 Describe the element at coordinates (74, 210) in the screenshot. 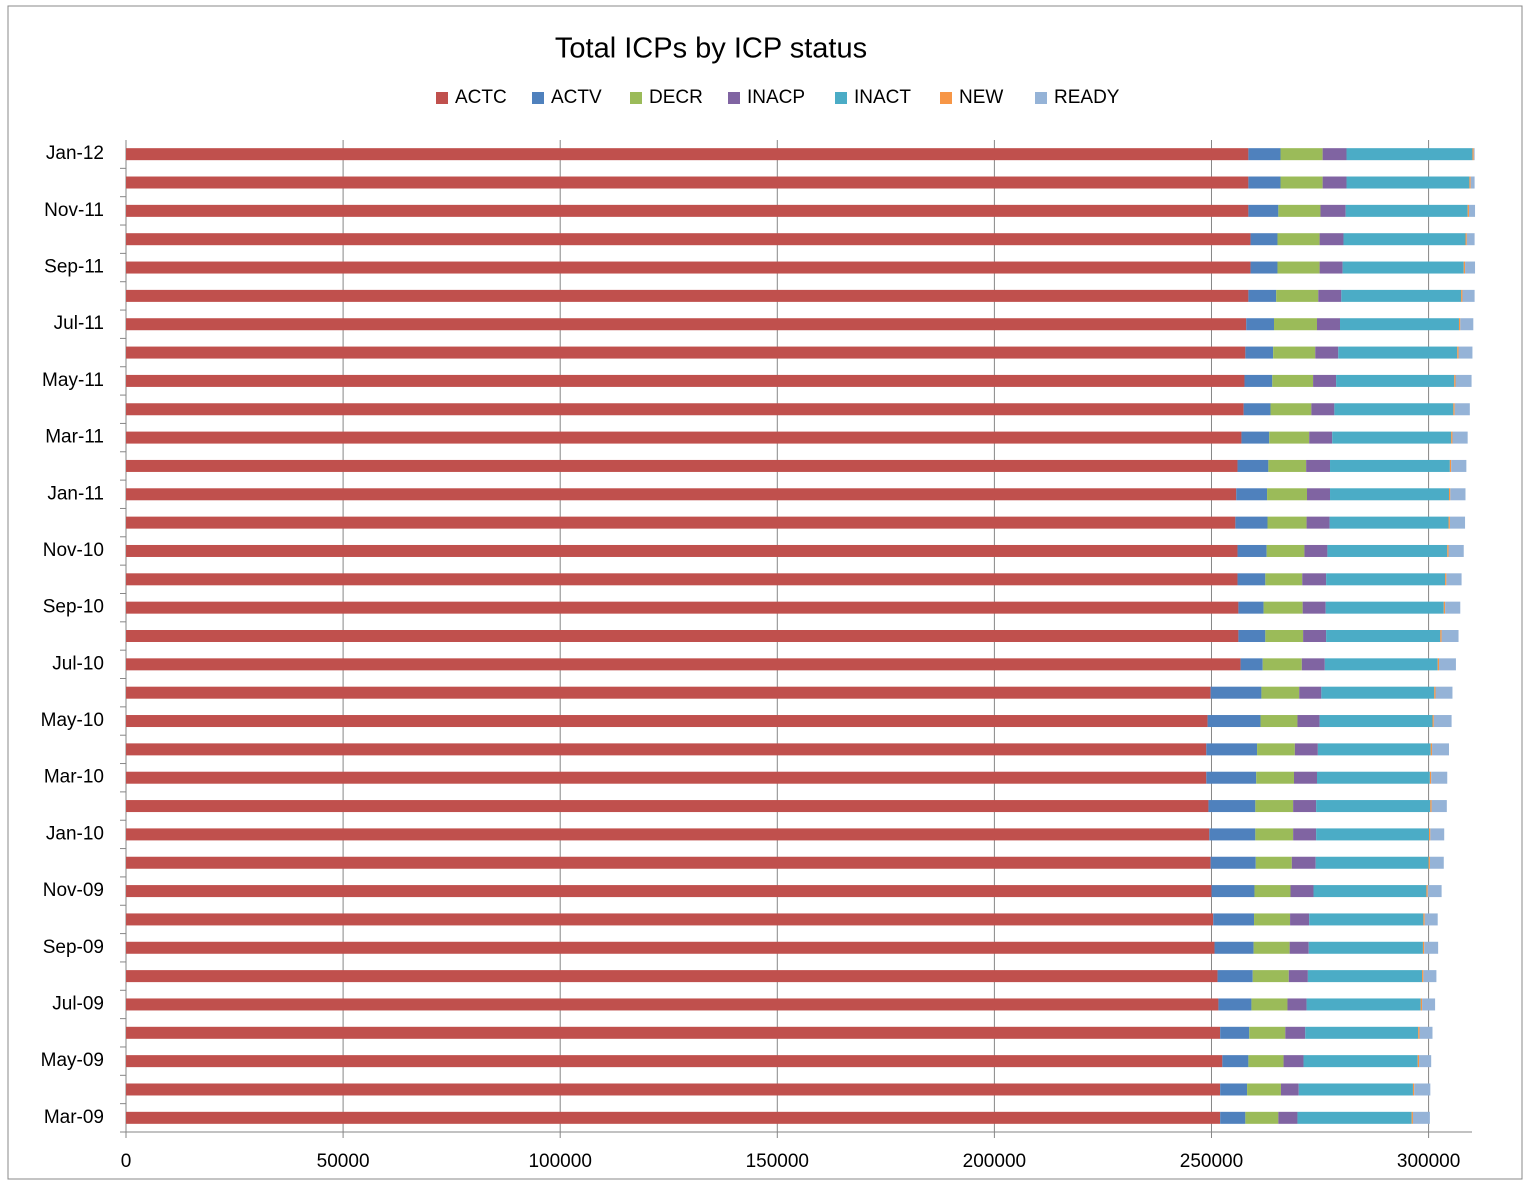

I see `y-tick-label: Nov-11` at that location.